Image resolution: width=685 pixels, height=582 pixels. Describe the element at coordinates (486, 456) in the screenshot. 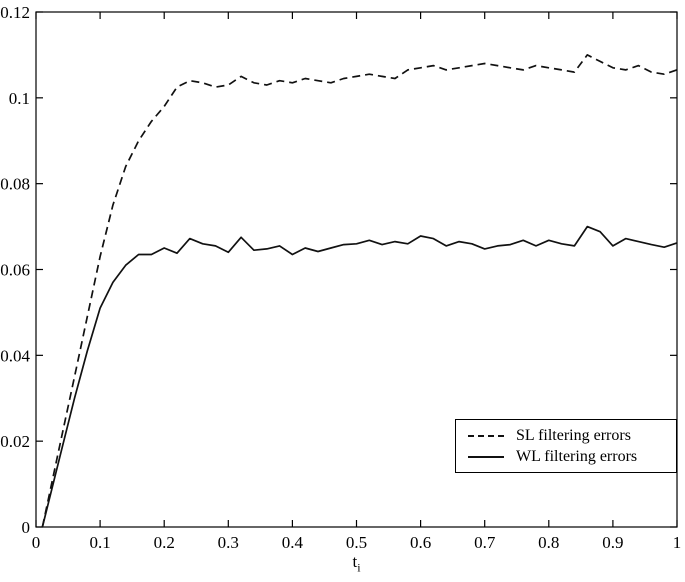

I see `solid-line-sample` at that location.